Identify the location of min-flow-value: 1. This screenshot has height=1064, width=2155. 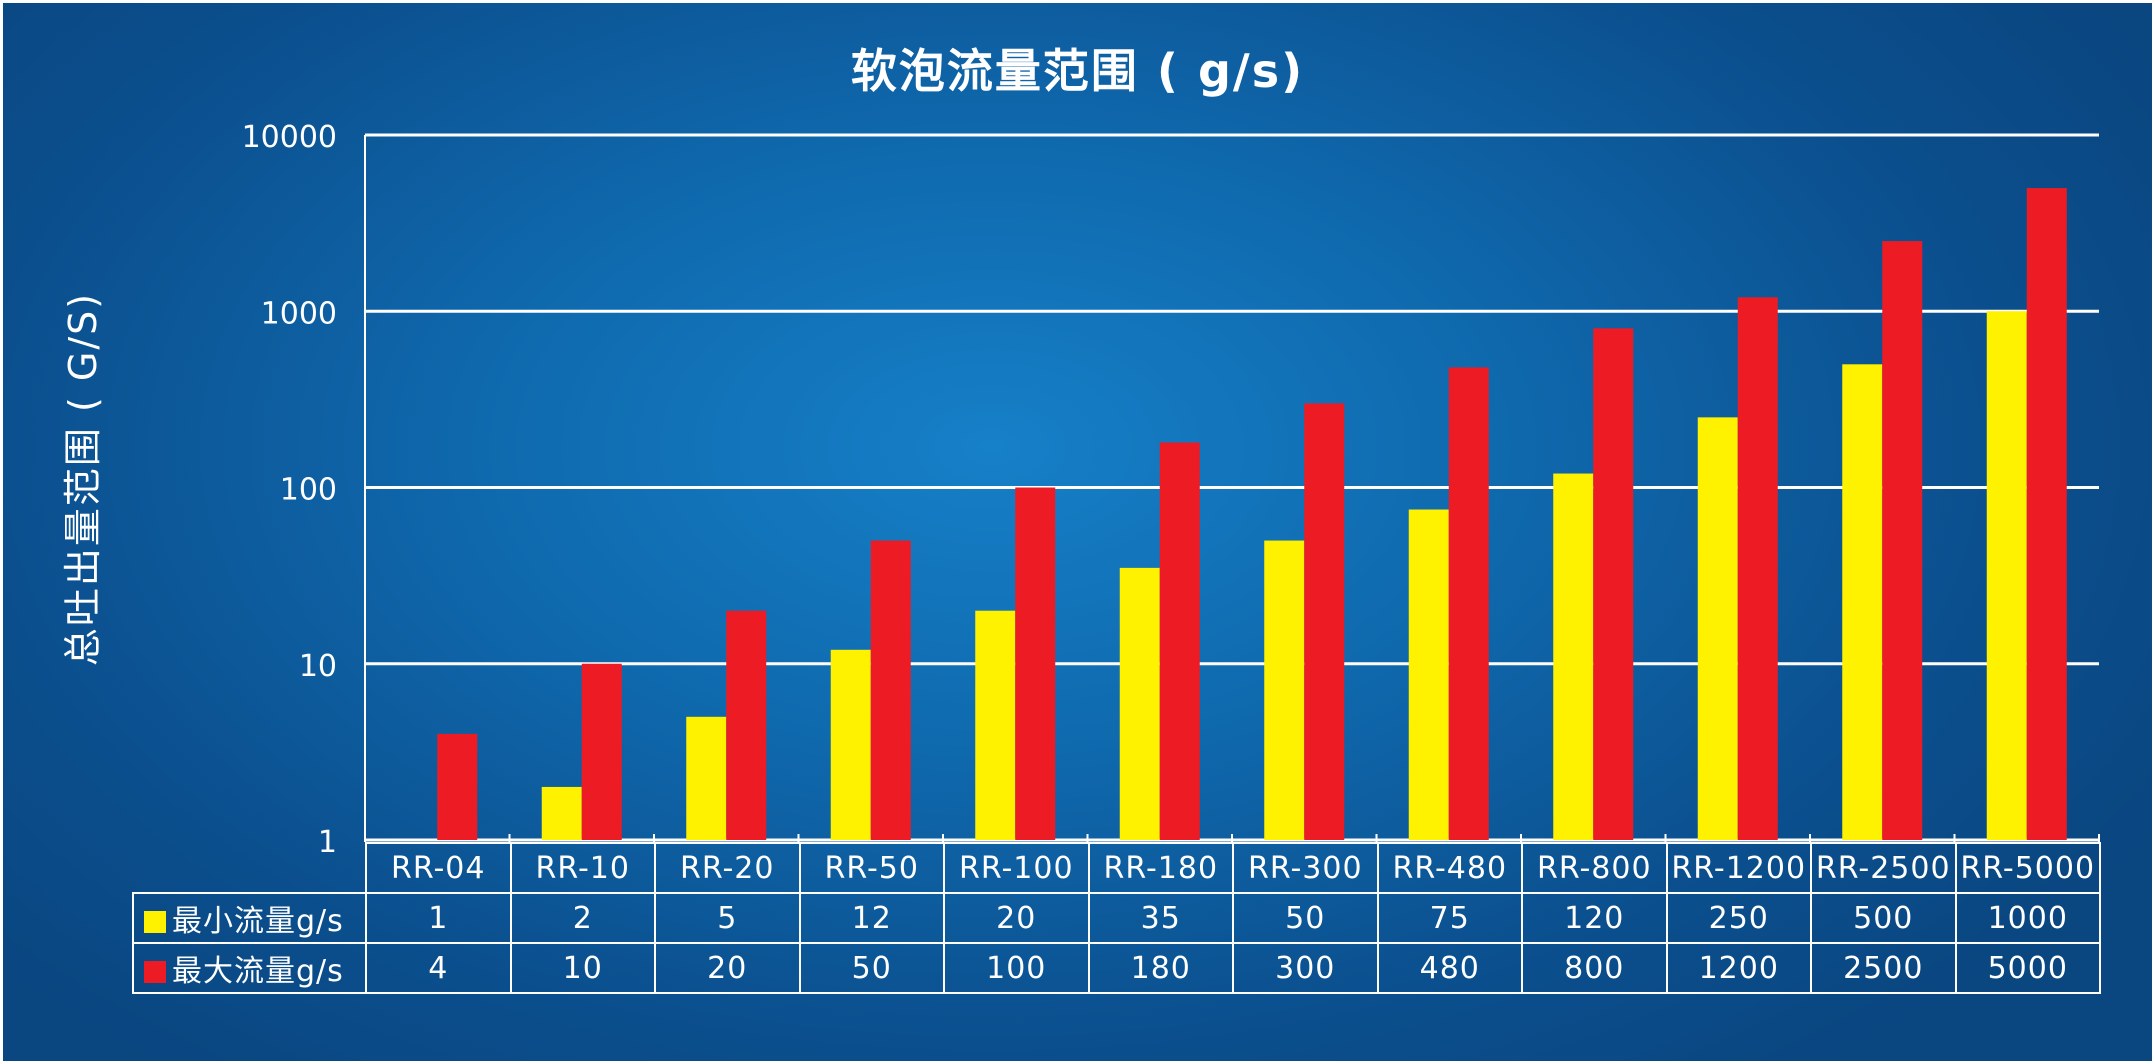
(438, 918).